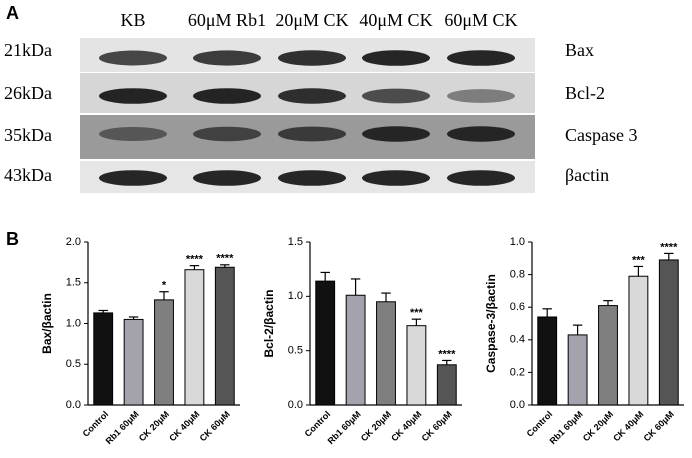  What do you see at coordinates (73, 242) in the screenshot?
I see `y-tick-label: 2.0` at bounding box center [73, 242].